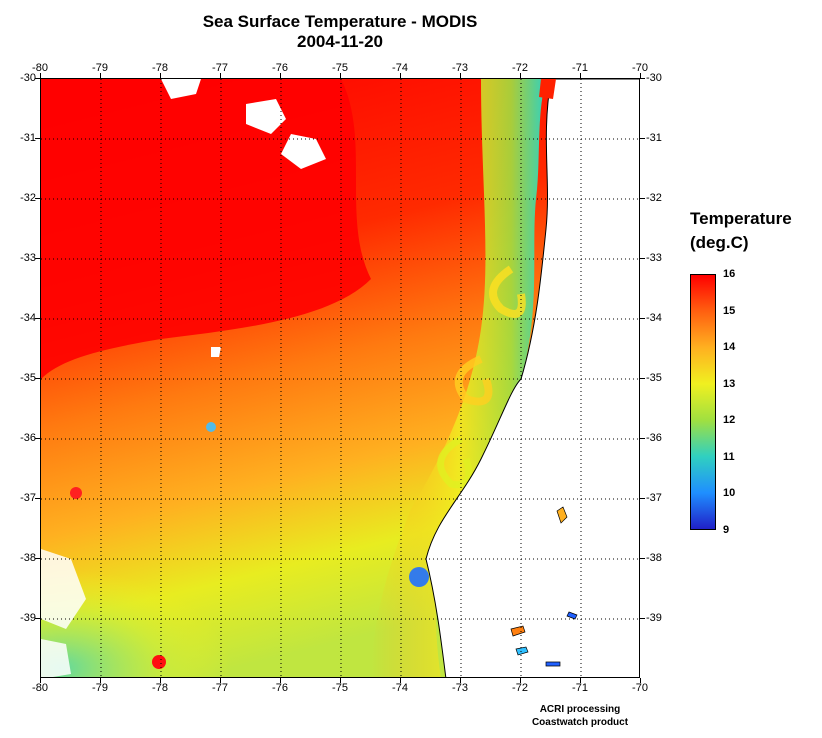 The height and width of the screenshot is (738, 822). What do you see at coordinates (28, 378) in the screenshot?
I see `lat-tick-label-left: -35` at bounding box center [28, 378].